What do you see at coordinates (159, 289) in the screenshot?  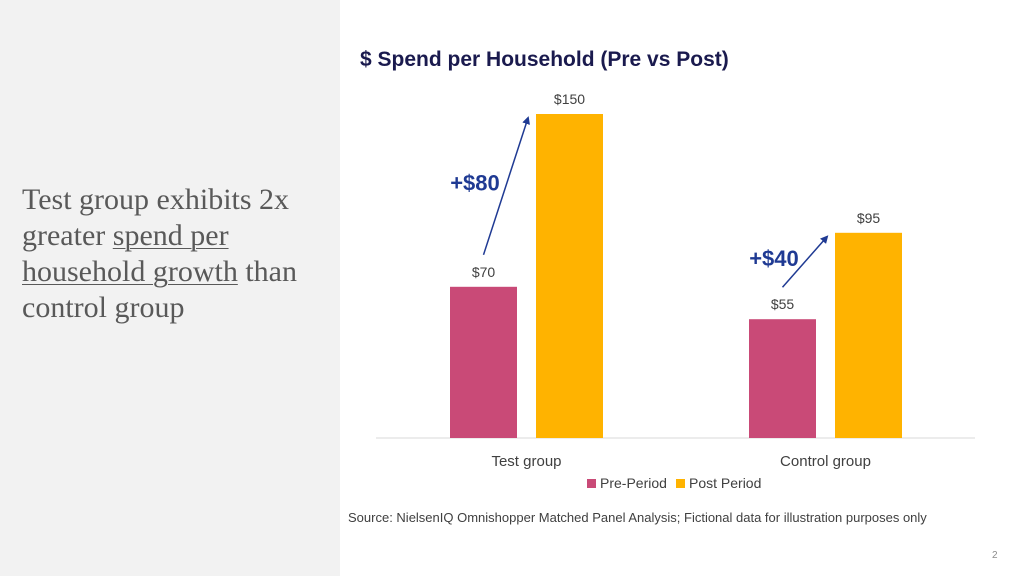 I see `headline-text-2: than control group` at bounding box center [159, 289].